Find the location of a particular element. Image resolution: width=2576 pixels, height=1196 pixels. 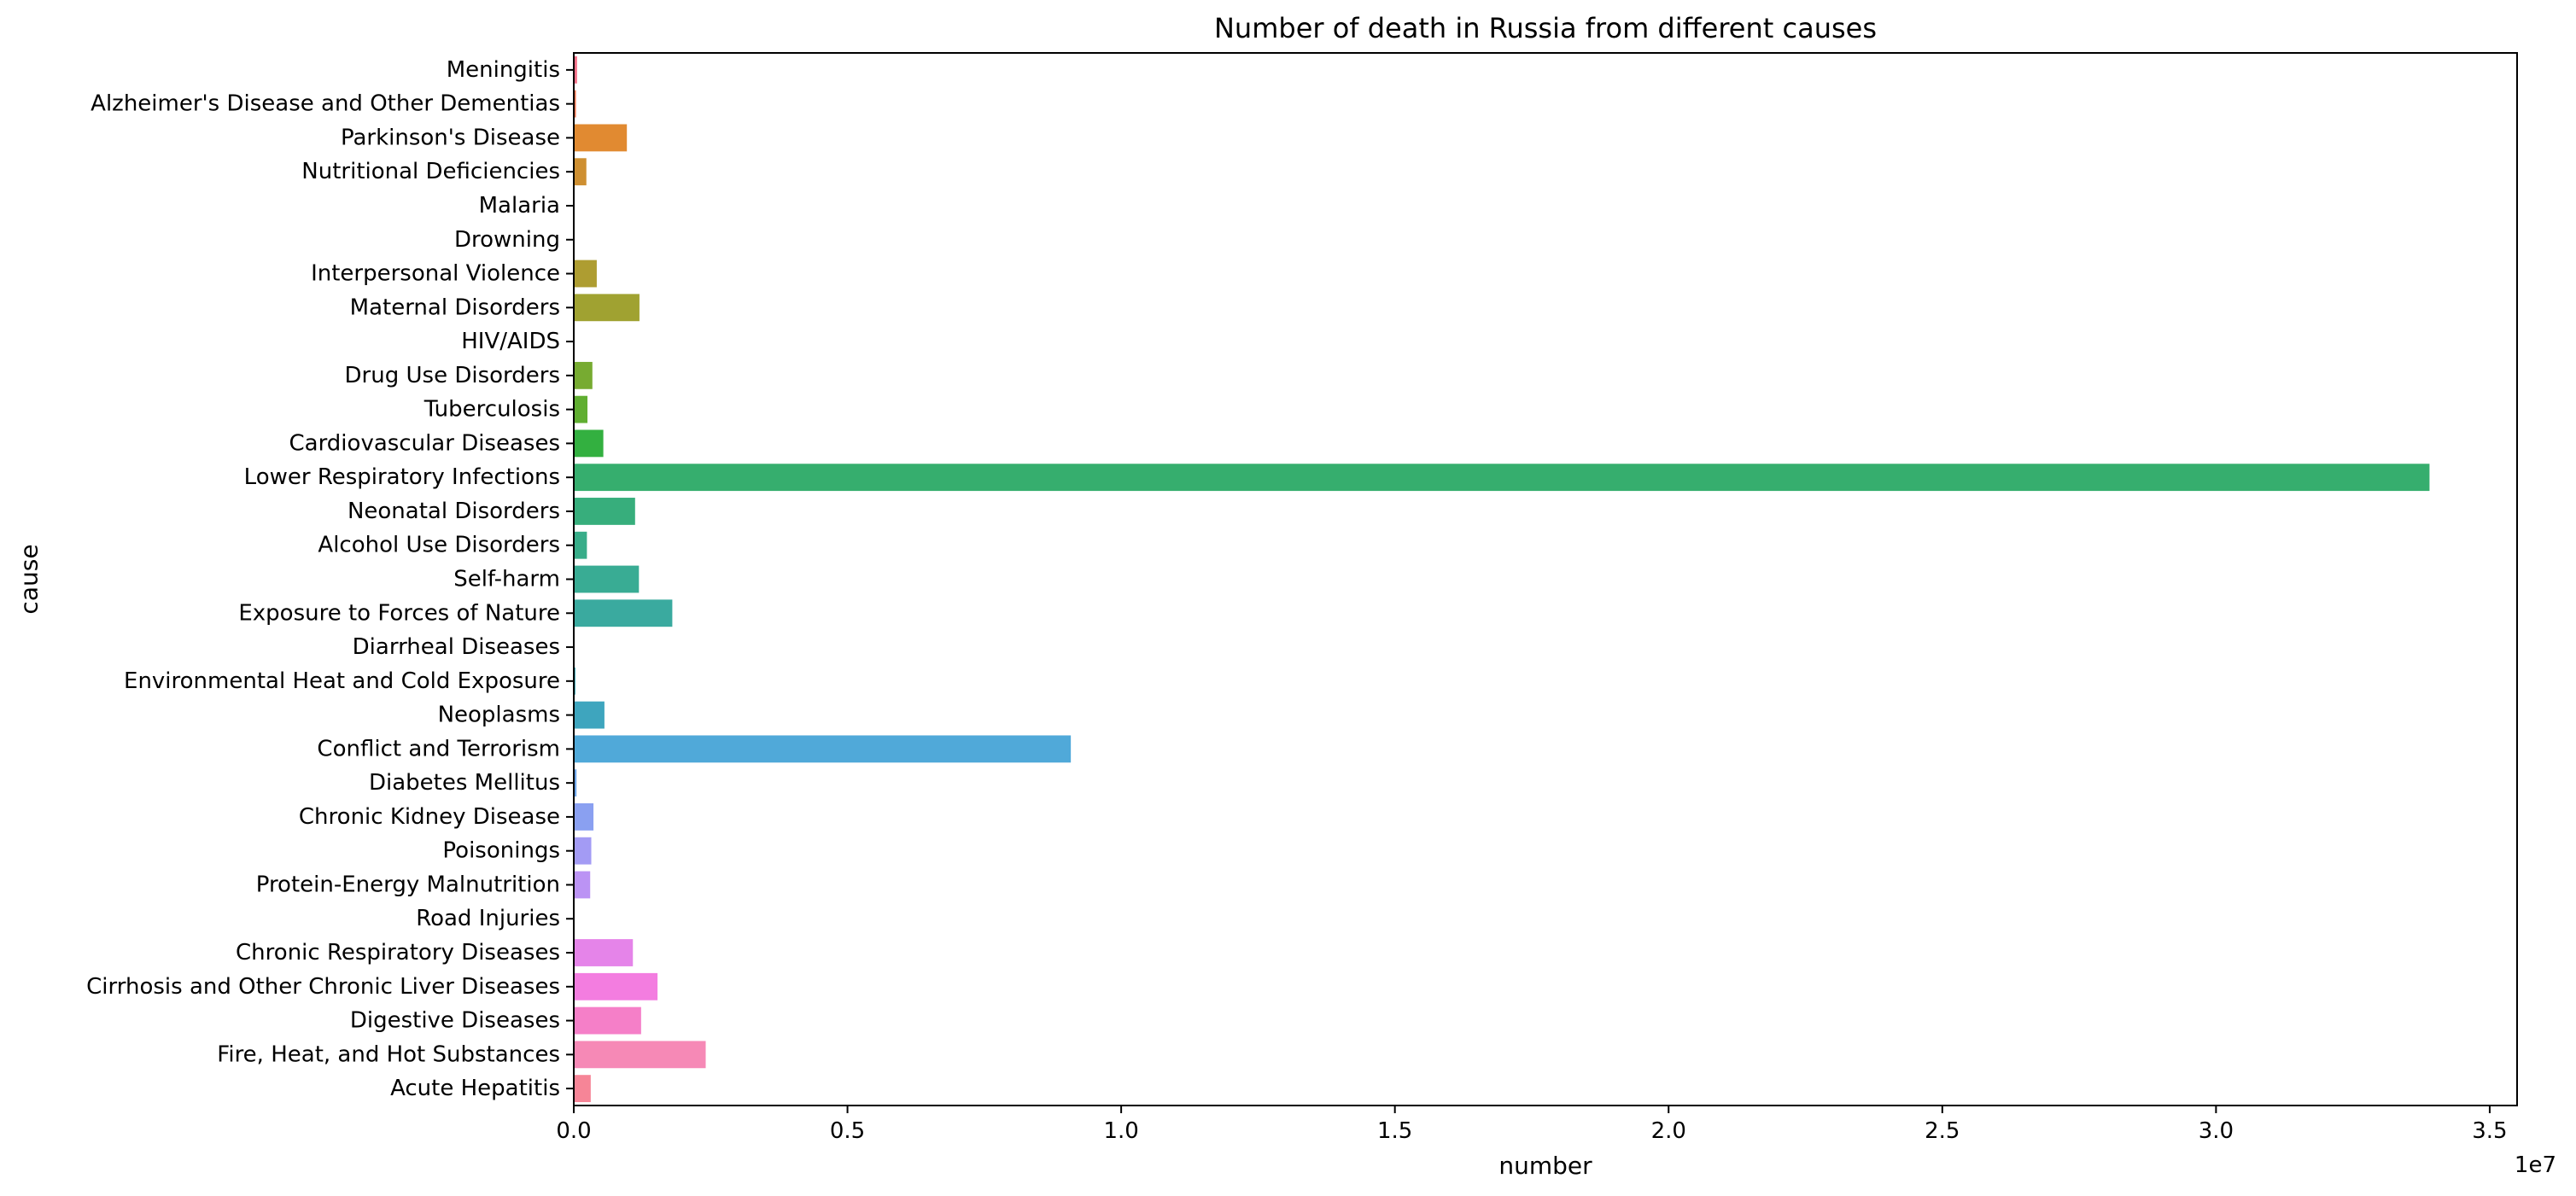

x-axis-label: number is located at coordinates (1545, 1166).